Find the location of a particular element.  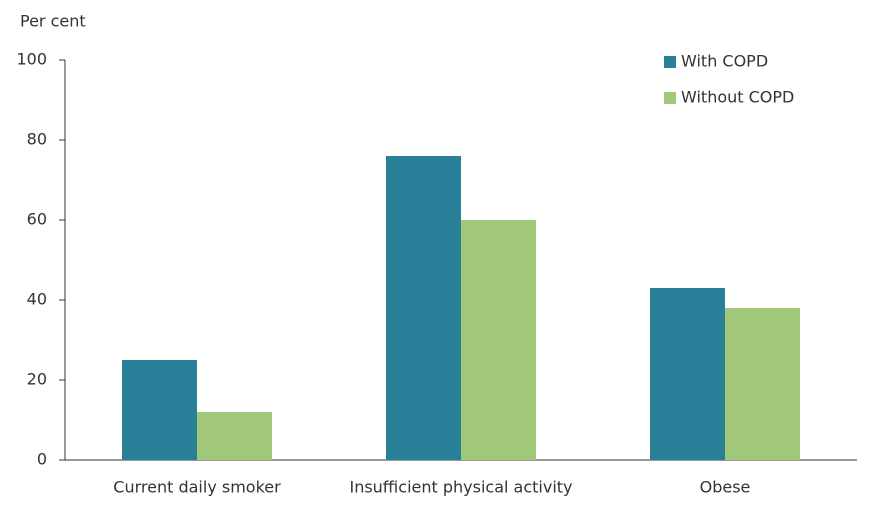

y-tick-label: 20 is located at coordinates (37, 379).